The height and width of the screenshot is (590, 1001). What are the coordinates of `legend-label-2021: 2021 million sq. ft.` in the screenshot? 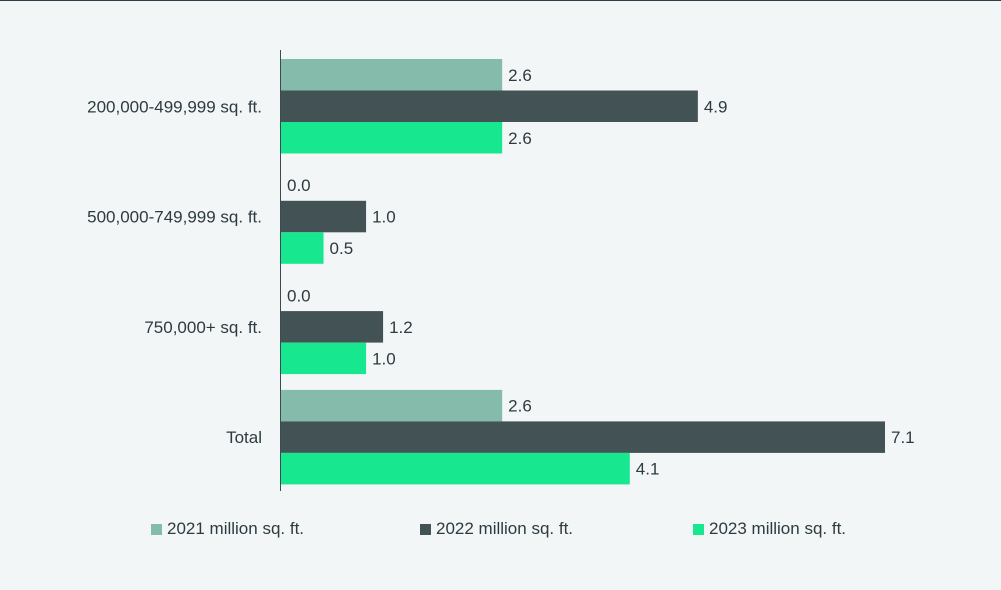 It's located at (236, 528).